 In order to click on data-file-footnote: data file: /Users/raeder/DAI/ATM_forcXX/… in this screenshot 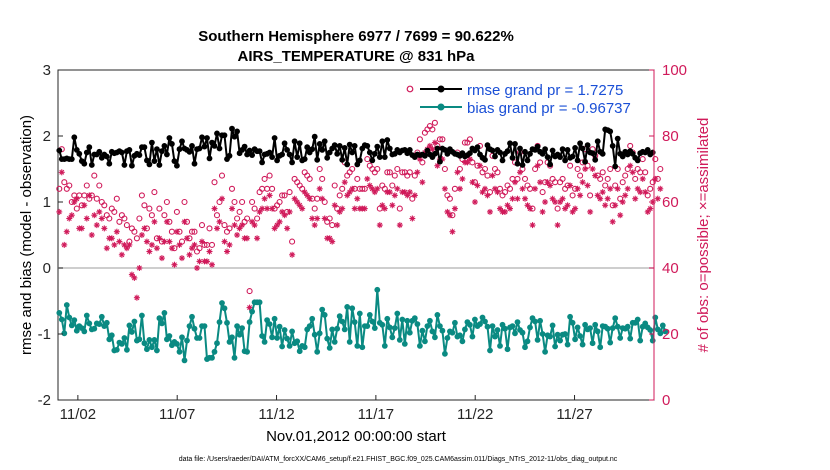, I will do `click(398, 459)`.